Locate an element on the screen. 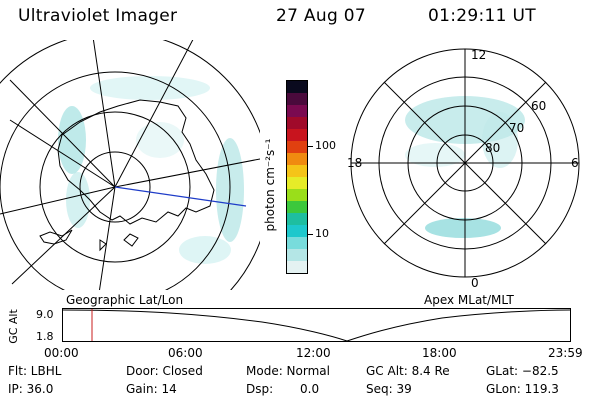 This screenshot has width=600, height=400. xtick-1: 06:00 is located at coordinates (185, 353).